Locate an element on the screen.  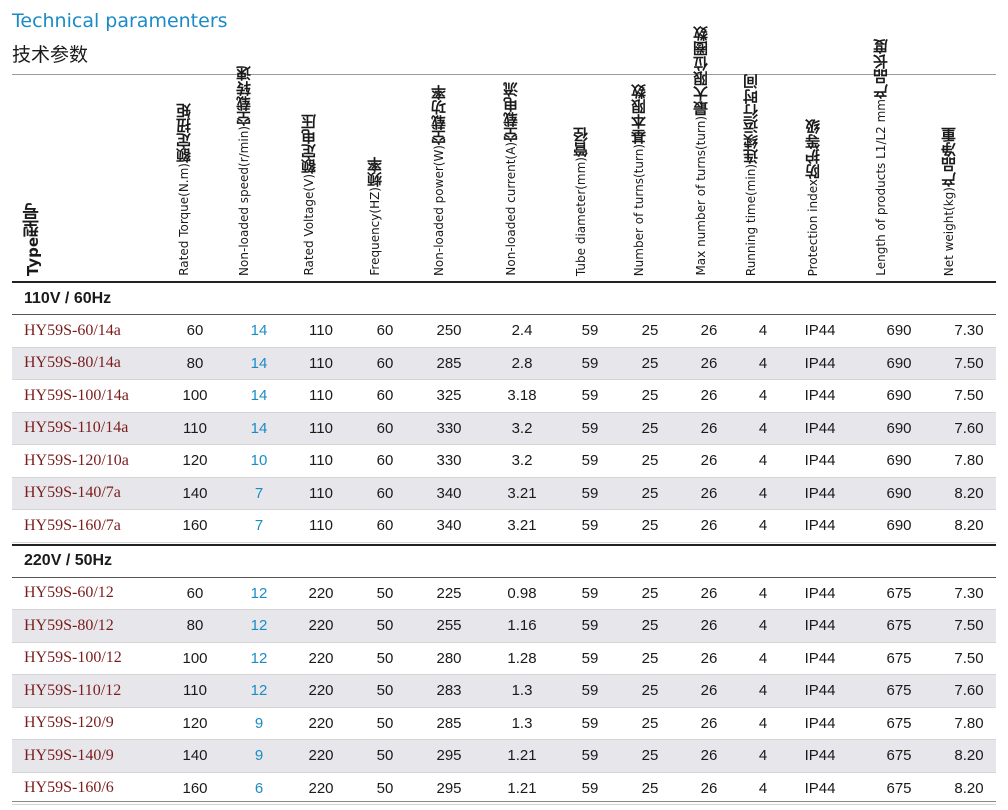
column-header-current: Non-loaded current(A)空载电流 is located at coordinates (511, 179).